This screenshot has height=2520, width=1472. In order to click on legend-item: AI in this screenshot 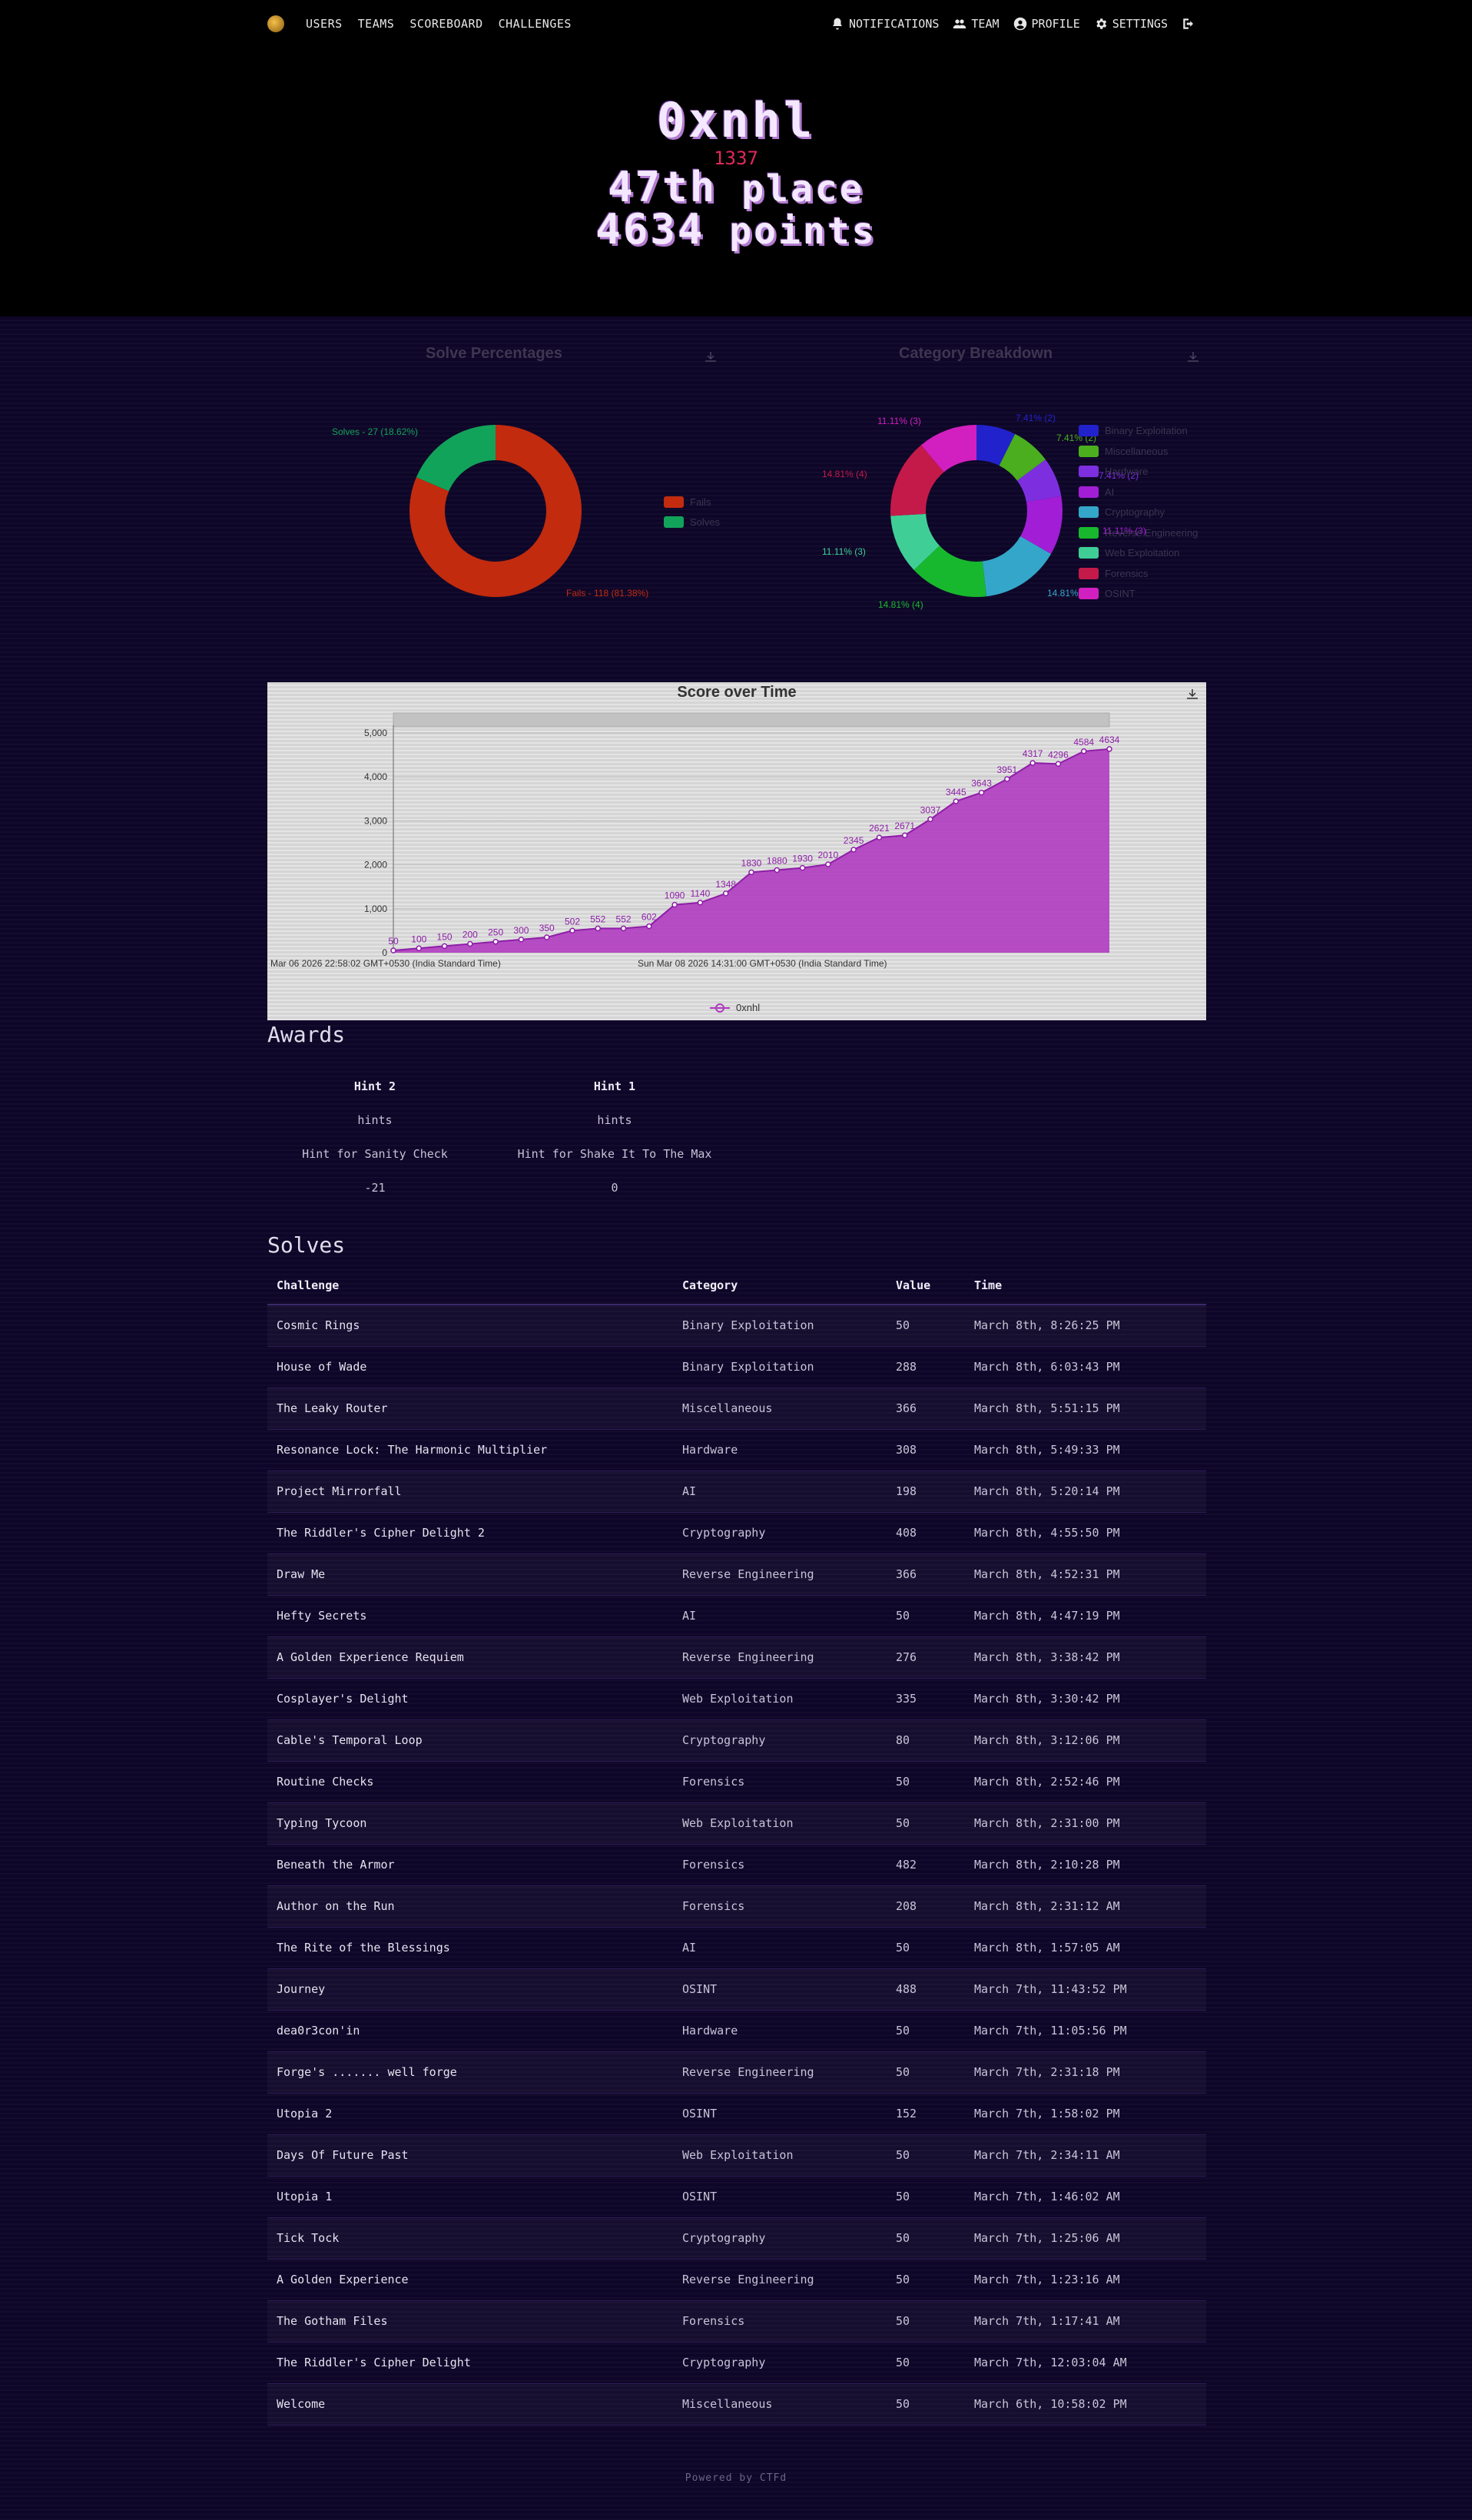, I will do `click(1096, 492)`.